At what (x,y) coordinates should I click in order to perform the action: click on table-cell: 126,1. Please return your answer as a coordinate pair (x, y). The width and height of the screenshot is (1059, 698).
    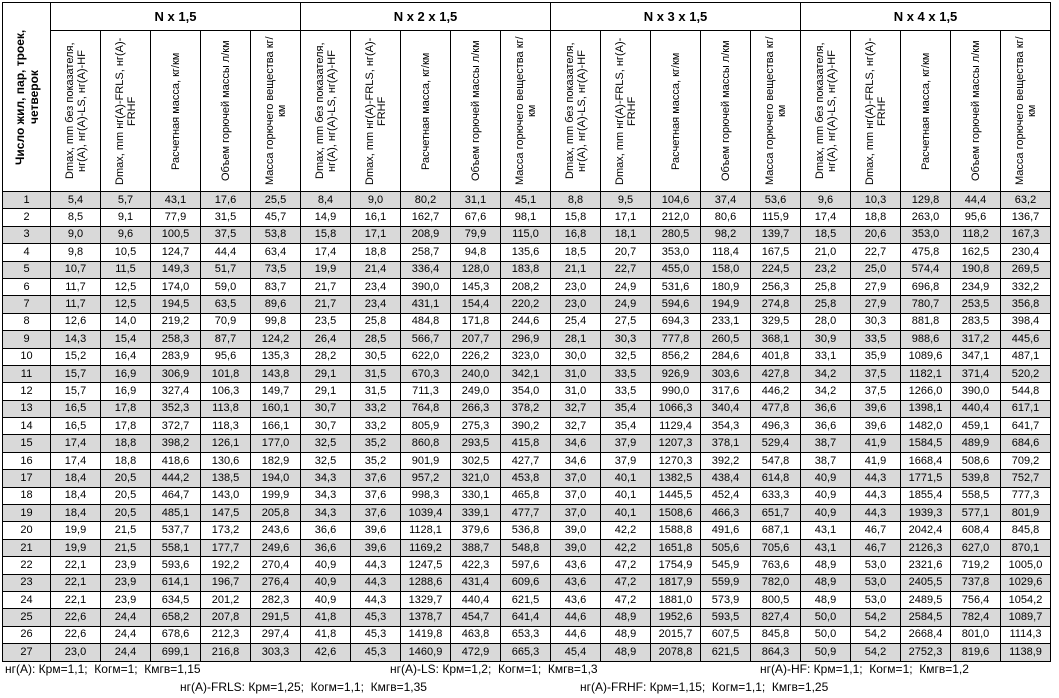
    Looking at the image, I should click on (225, 443).